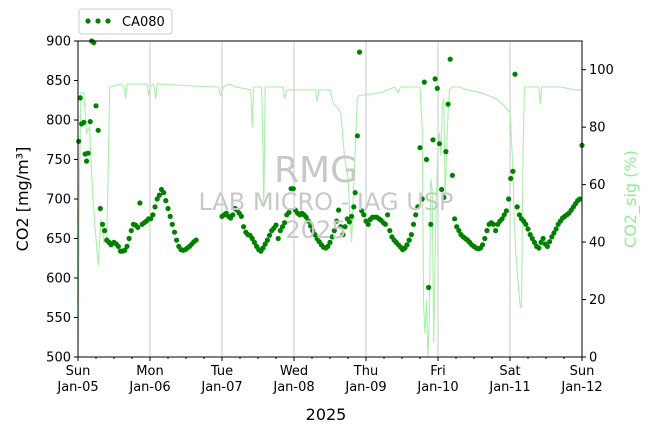 The width and height of the screenshot is (653, 433). I want to click on x-tick-day: Sat, so click(509, 371).